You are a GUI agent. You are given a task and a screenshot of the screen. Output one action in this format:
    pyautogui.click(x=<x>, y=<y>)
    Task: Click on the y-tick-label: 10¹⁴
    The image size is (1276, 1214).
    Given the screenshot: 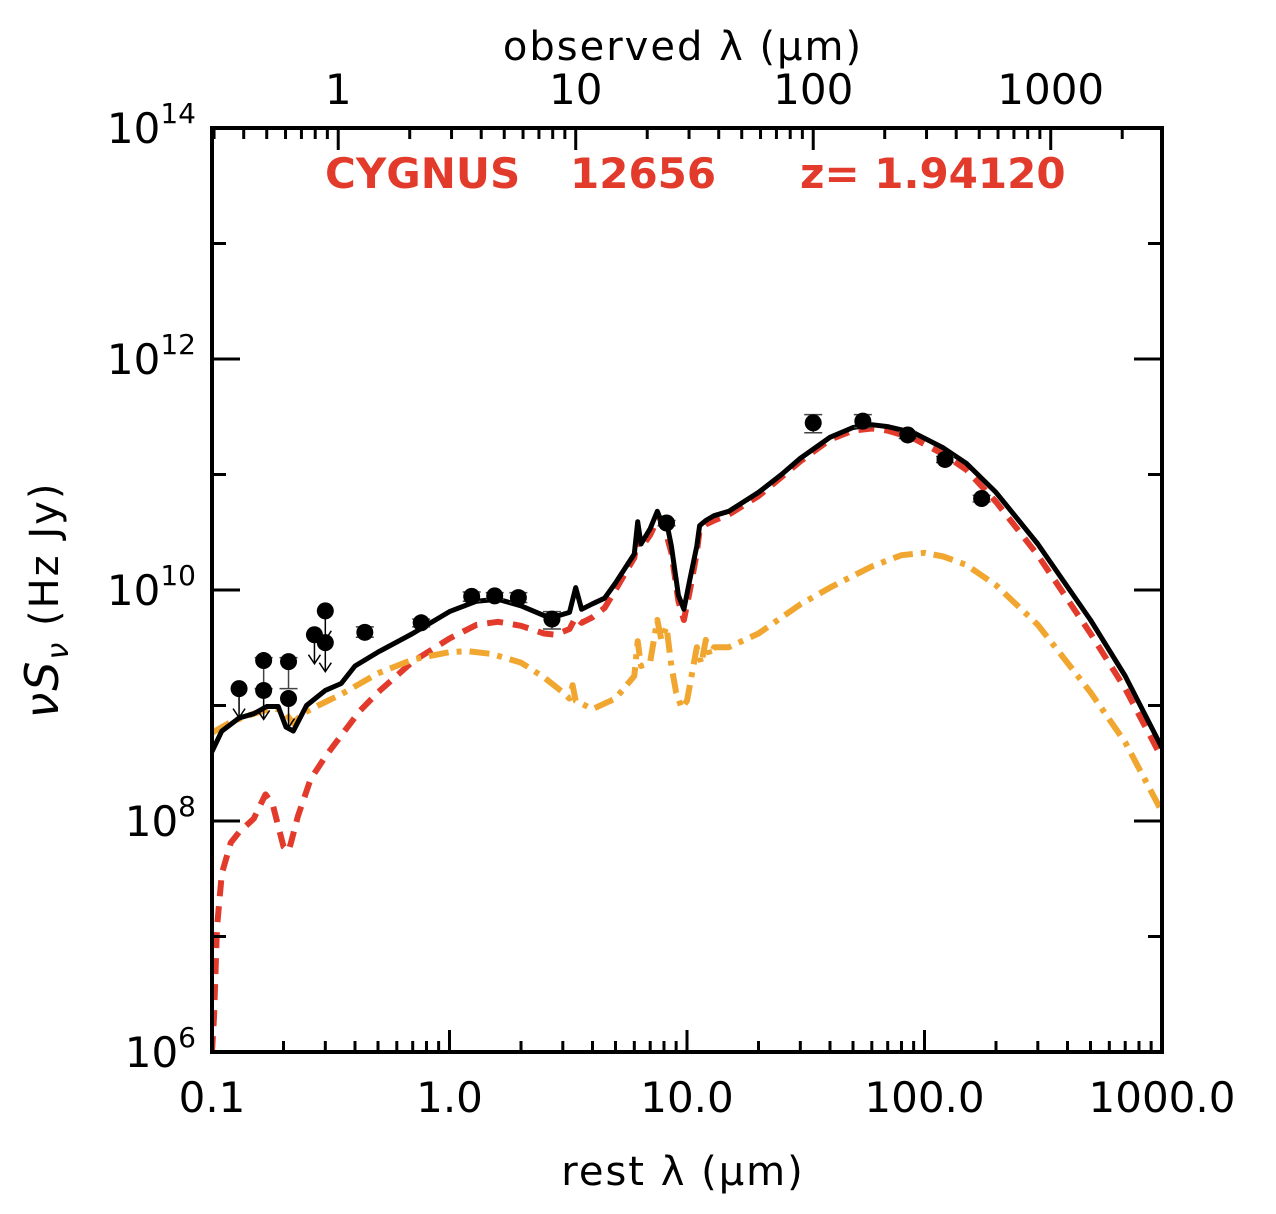 What is the action you would take?
    pyautogui.click(x=151, y=125)
    